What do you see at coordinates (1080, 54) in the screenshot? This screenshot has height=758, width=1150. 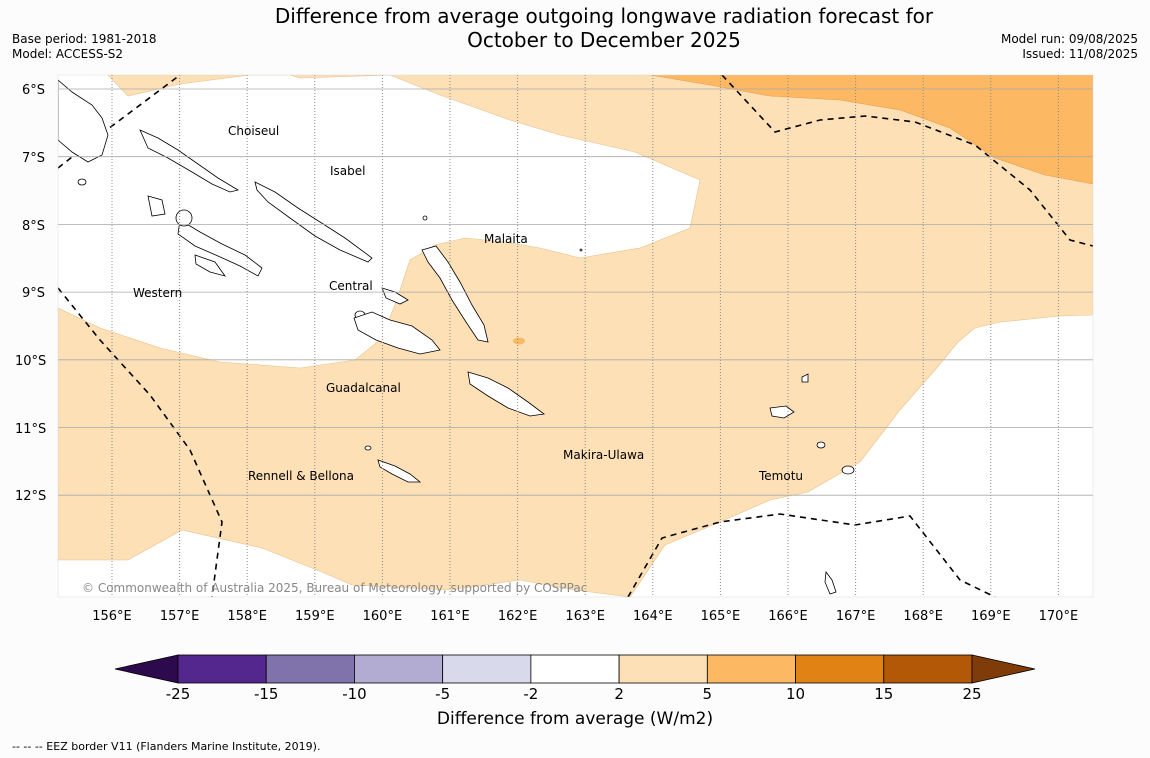 I see `issued-date: Issued: 11/08/2025` at bounding box center [1080, 54].